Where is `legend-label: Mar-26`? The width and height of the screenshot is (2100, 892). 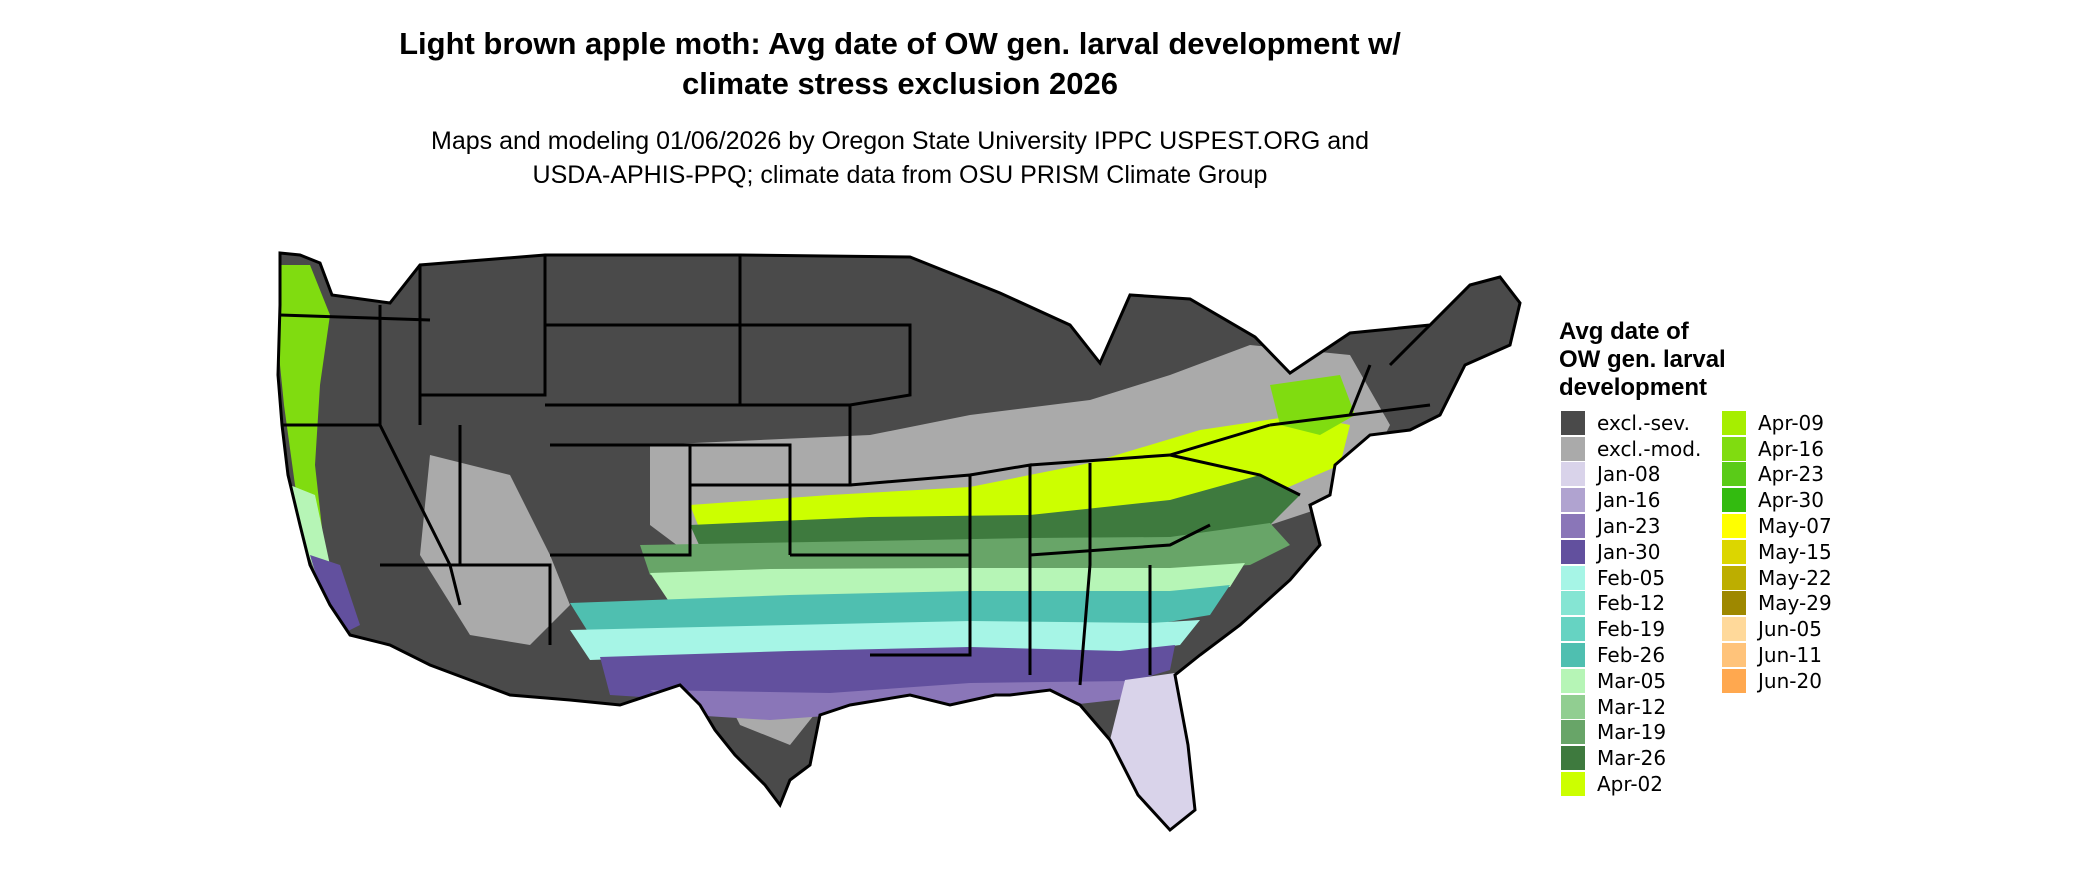 legend-label: Mar-26 is located at coordinates (1632, 758).